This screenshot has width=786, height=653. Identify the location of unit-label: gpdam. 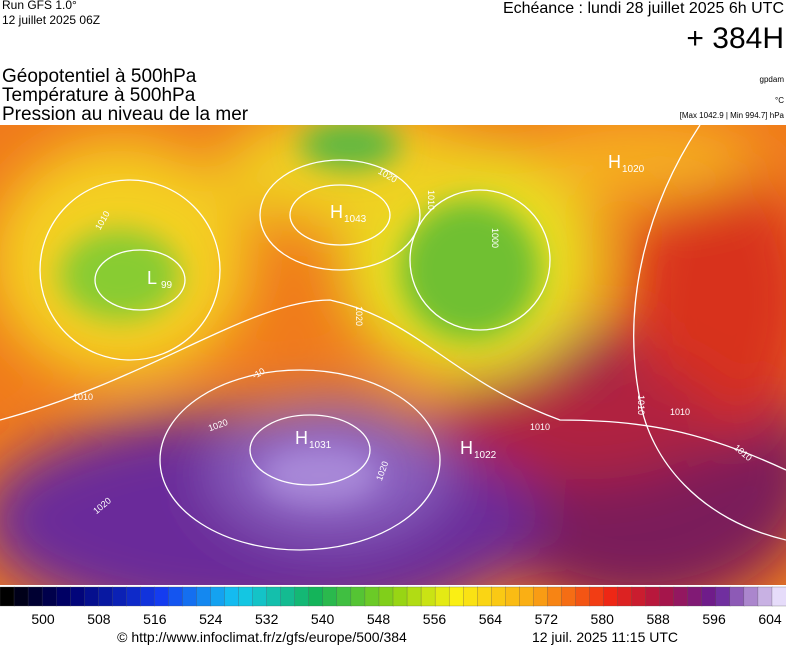
(772, 79).